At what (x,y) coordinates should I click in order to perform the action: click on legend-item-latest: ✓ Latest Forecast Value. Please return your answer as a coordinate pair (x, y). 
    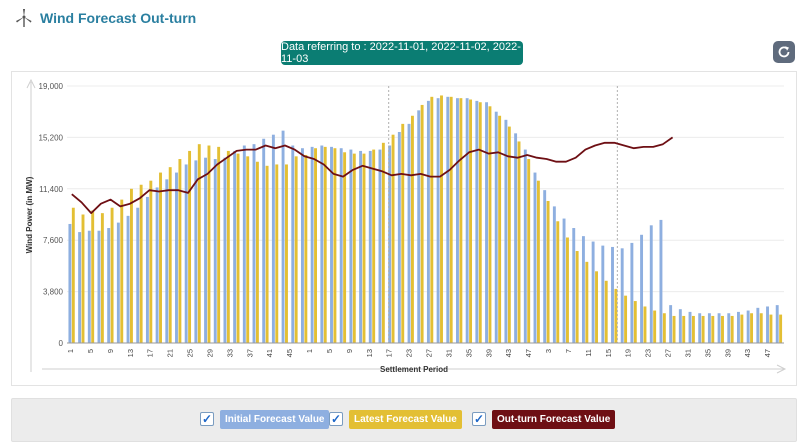
    Looking at the image, I should click on (395, 419).